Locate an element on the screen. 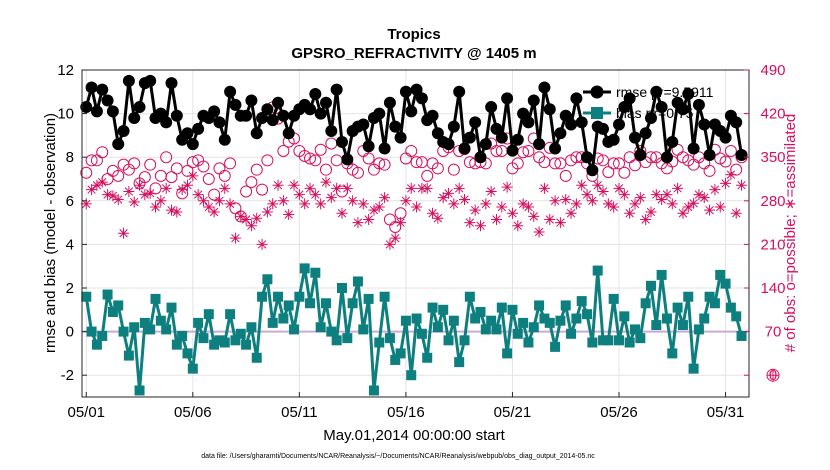 The width and height of the screenshot is (830, 470). legend: rmse pr=9.5911 bias pr=0.75 is located at coordinates (648, 102).